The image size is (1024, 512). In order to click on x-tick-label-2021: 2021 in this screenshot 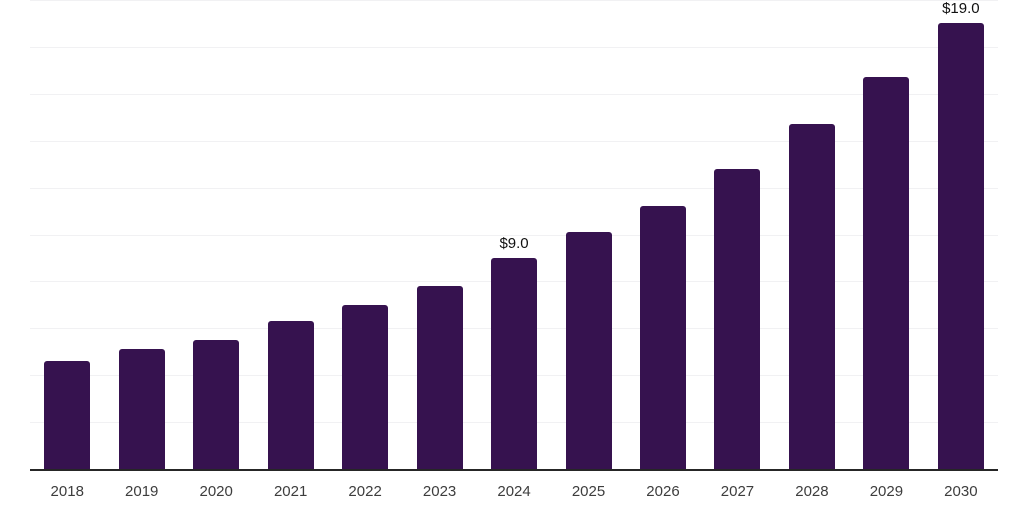, I will do `click(290, 491)`.